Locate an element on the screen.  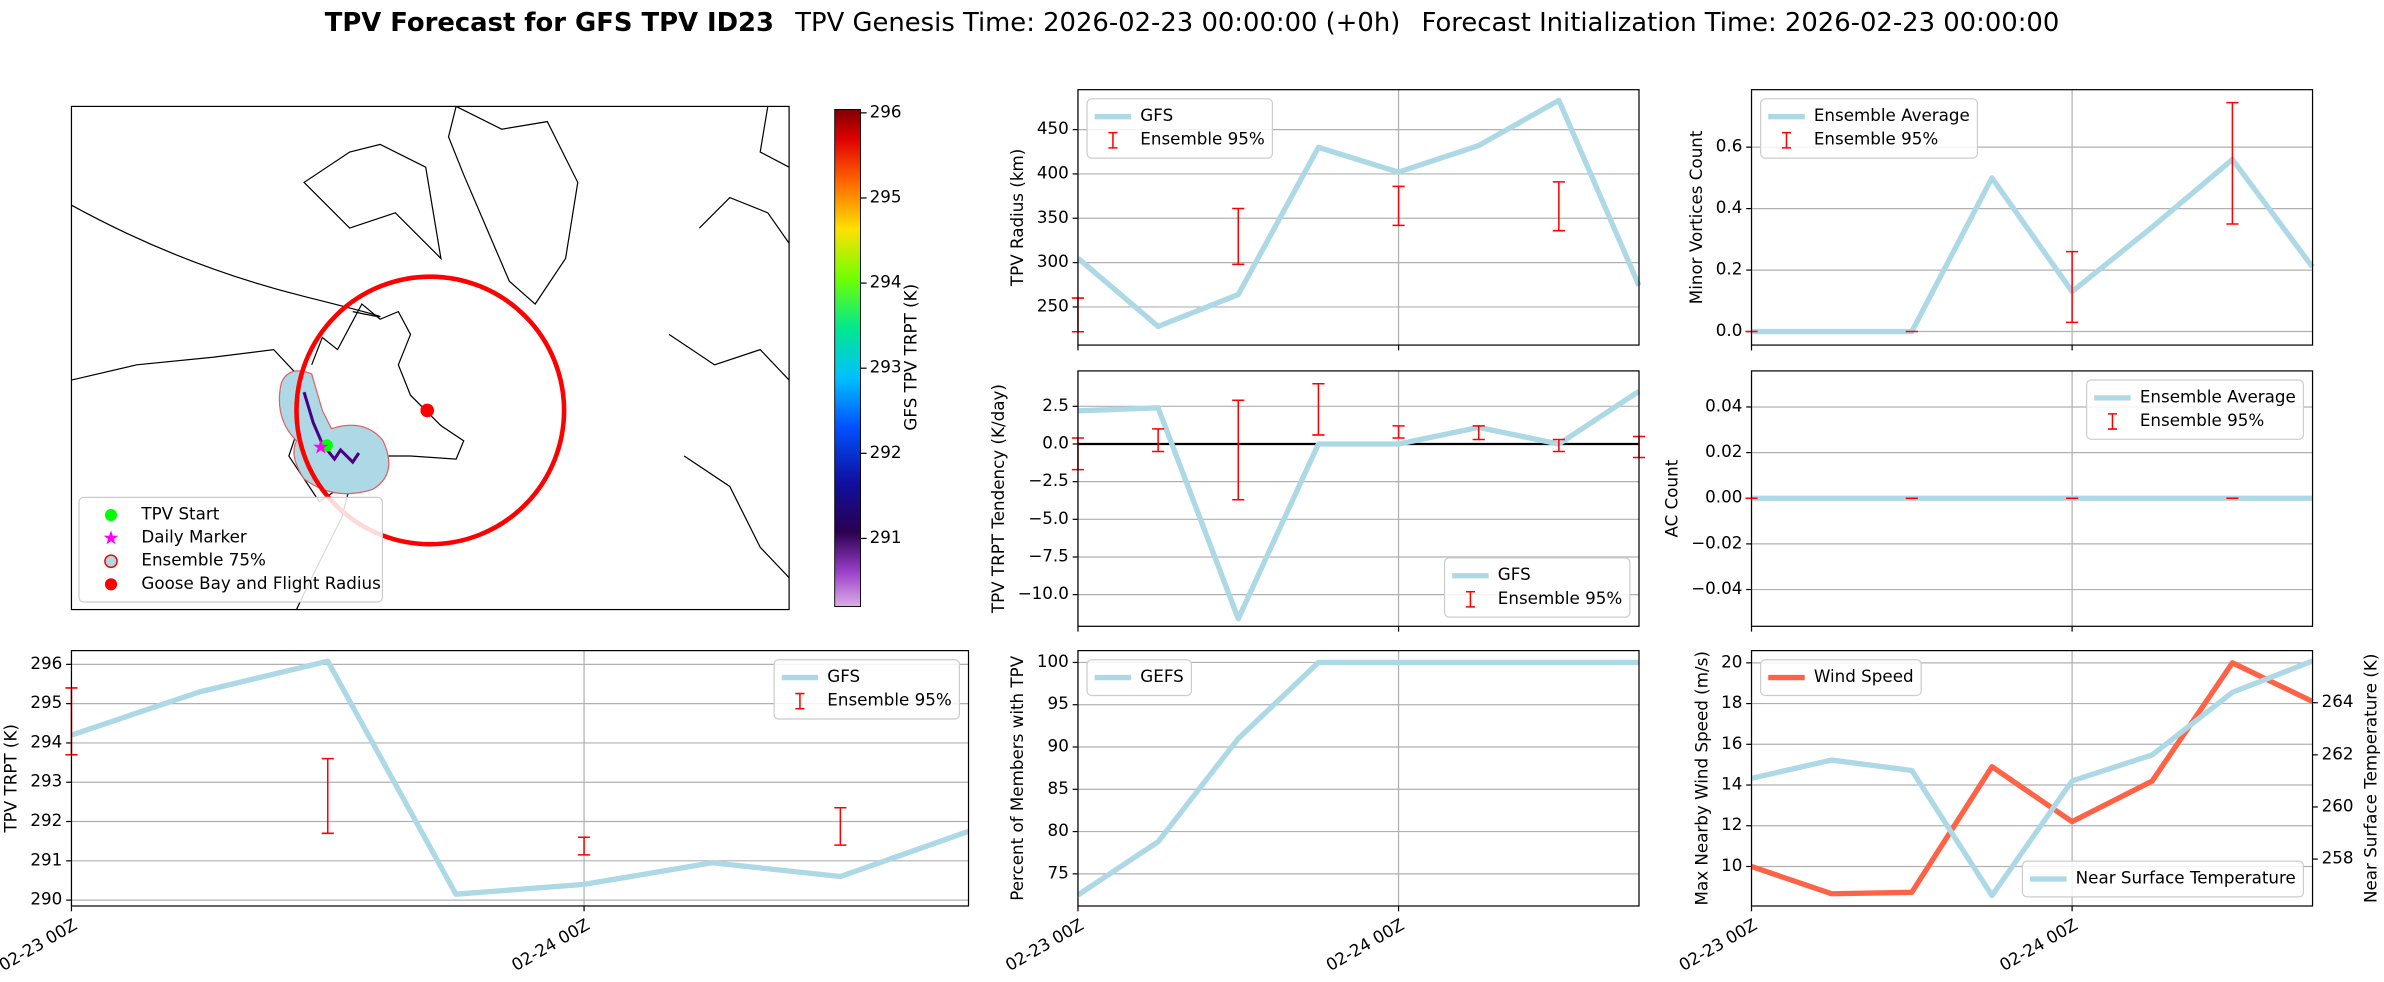
y2-tick-label: 260 is located at coordinates (2338, 805).